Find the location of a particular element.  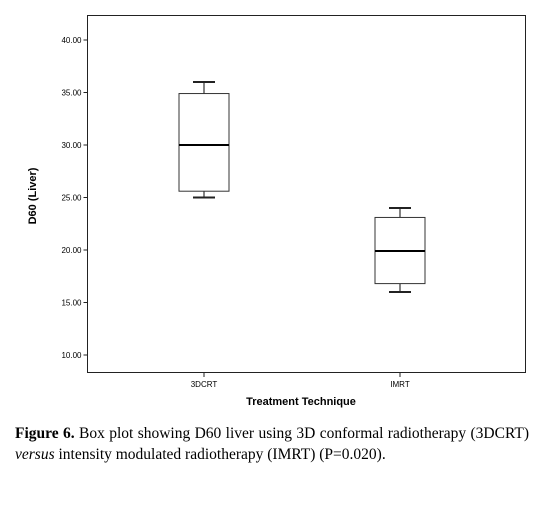

y-tick-label: 25.00 is located at coordinates (71, 198).